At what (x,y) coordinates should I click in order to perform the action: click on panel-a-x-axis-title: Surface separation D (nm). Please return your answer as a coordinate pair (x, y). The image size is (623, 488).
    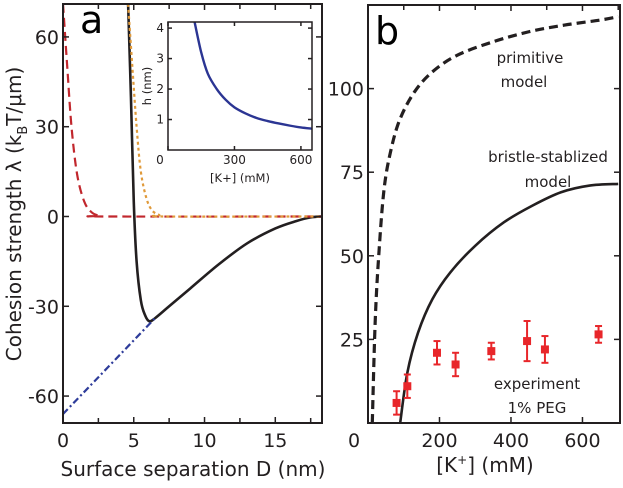
    Looking at the image, I should click on (193, 469).